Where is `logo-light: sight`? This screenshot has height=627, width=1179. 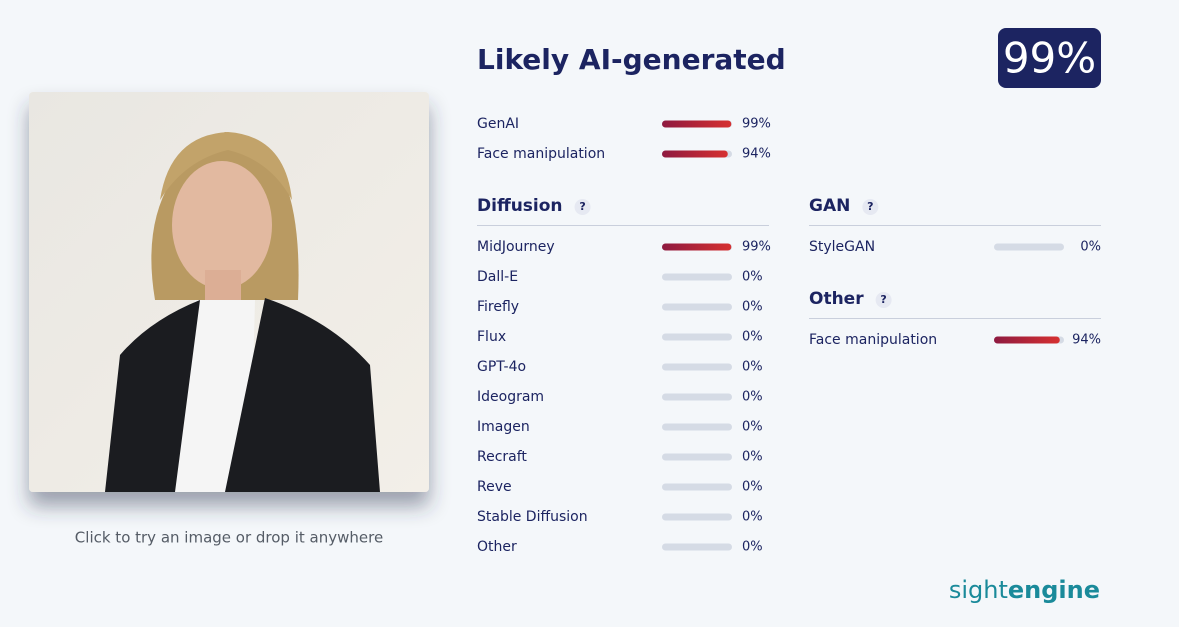
logo-light: sight is located at coordinates (978, 590).